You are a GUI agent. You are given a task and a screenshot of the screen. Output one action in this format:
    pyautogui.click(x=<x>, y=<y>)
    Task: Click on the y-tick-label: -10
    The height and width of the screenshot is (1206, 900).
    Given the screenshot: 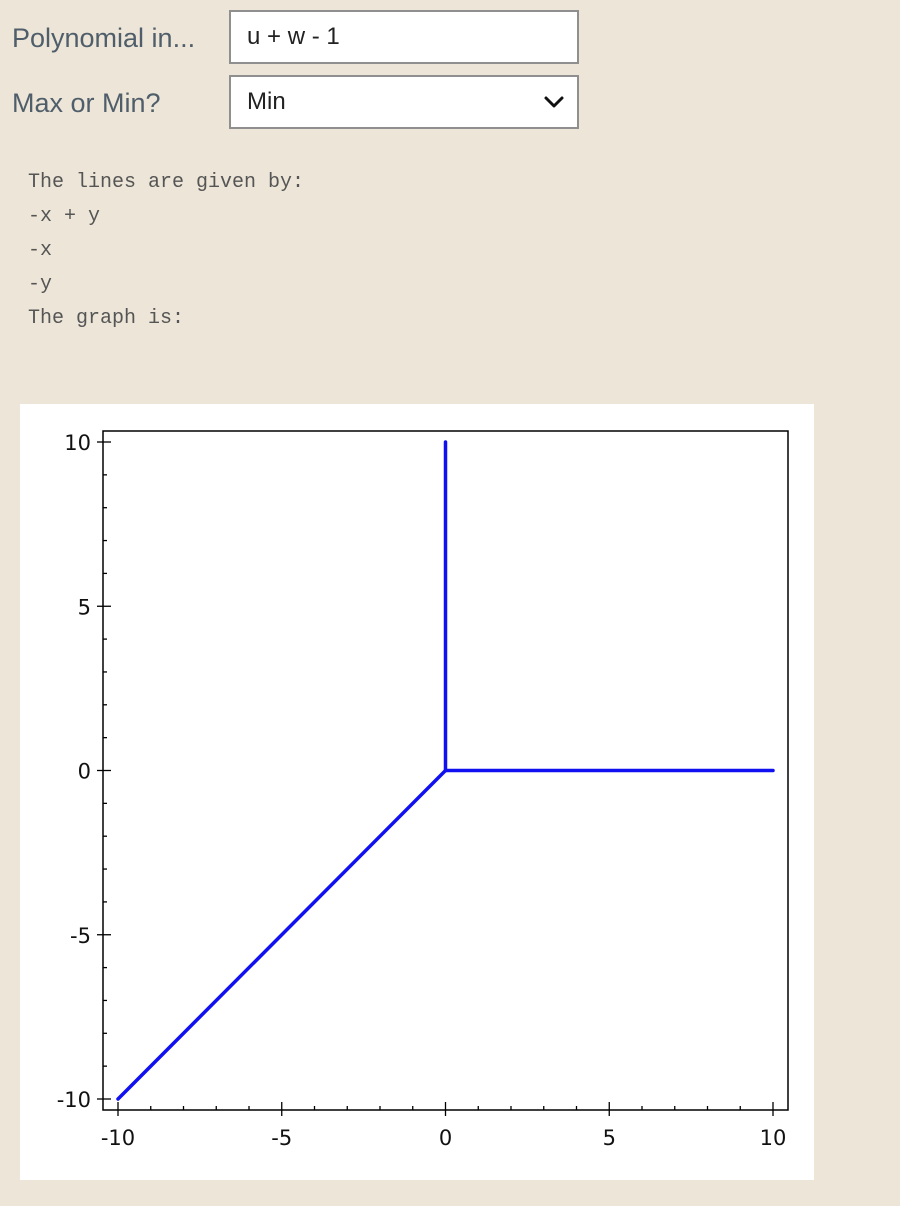 What is the action you would take?
    pyautogui.click(x=74, y=1100)
    